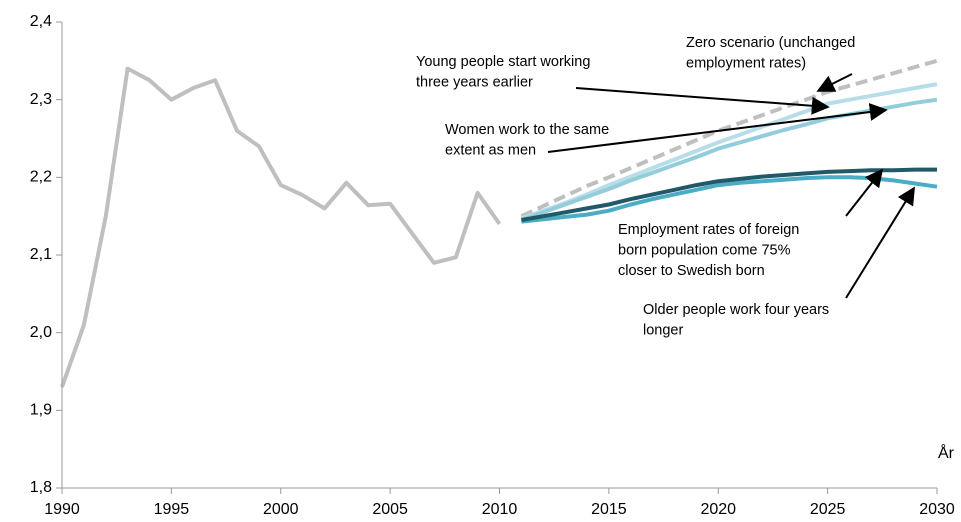 The image size is (961, 522). I want to click on x-tick-label: 1995, so click(172, 509).